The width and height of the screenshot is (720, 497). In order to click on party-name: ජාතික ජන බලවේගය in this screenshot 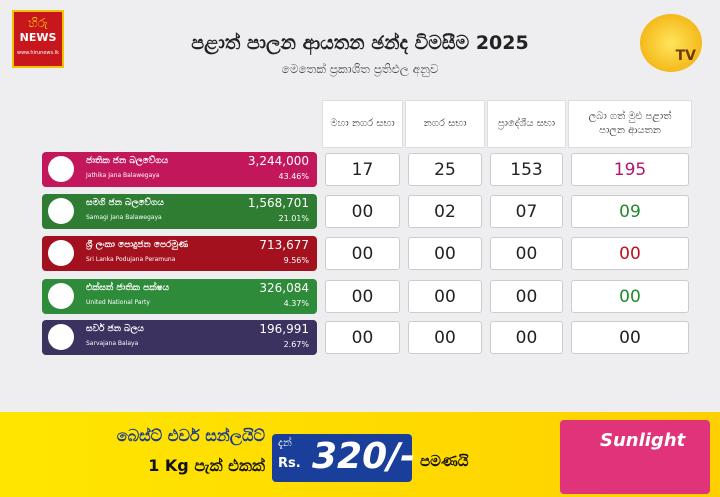, I will do `click(127, 161)`.